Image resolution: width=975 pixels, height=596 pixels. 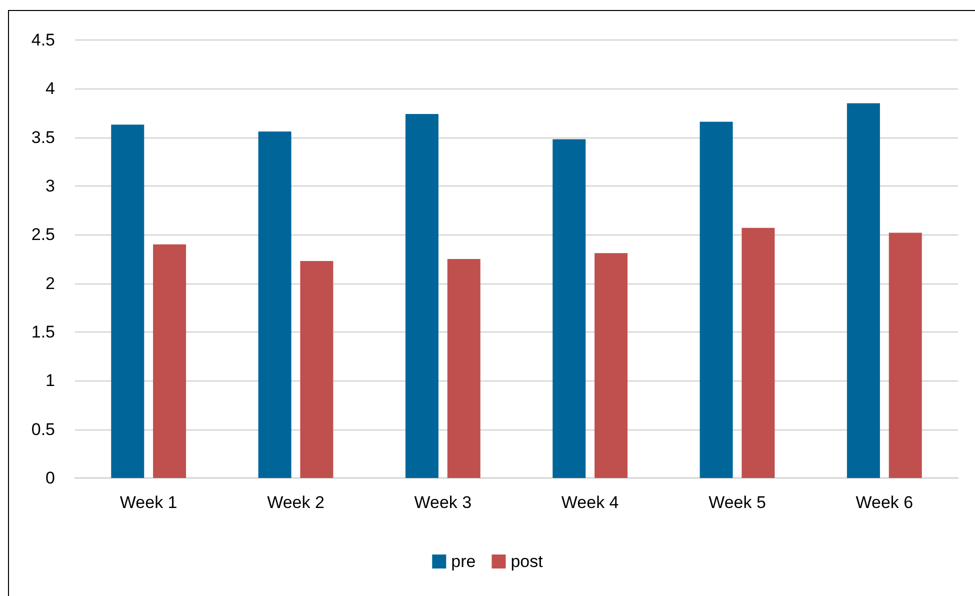 I want to click on x-tick-label: Week 4, so click(x=590, y=502).